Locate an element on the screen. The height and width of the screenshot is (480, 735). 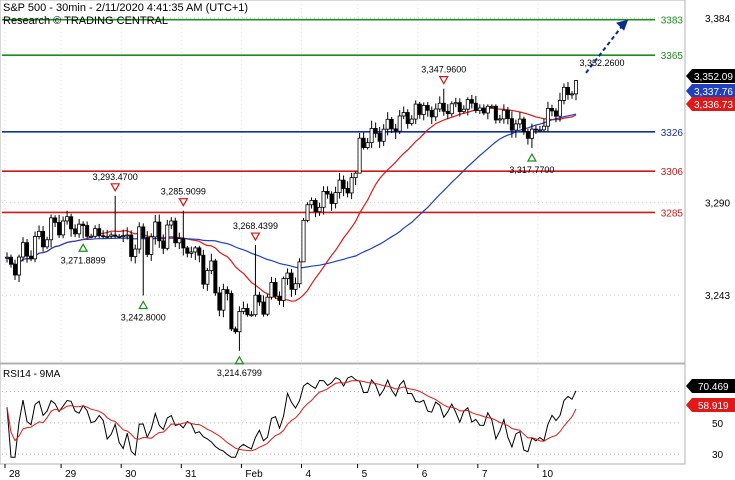
price-tag-box is located at coordinates (710, 104).